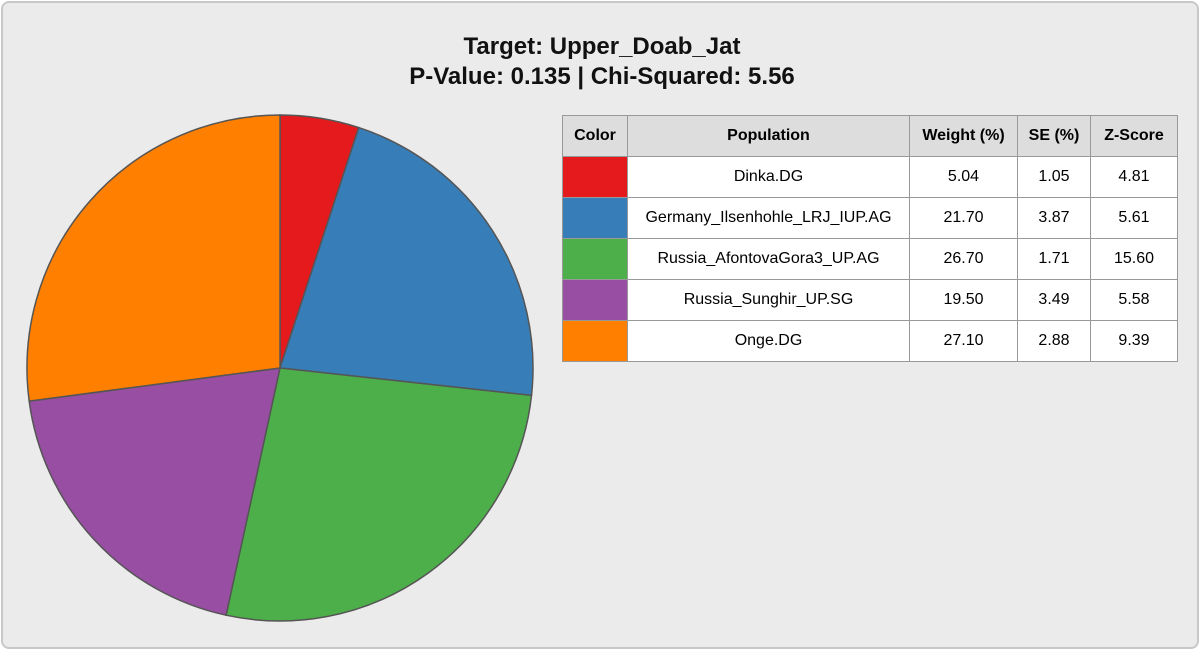 The width and height of the screenshot is (1200, 650). I want to click on column-header: Weight (%), so click(963, 136).